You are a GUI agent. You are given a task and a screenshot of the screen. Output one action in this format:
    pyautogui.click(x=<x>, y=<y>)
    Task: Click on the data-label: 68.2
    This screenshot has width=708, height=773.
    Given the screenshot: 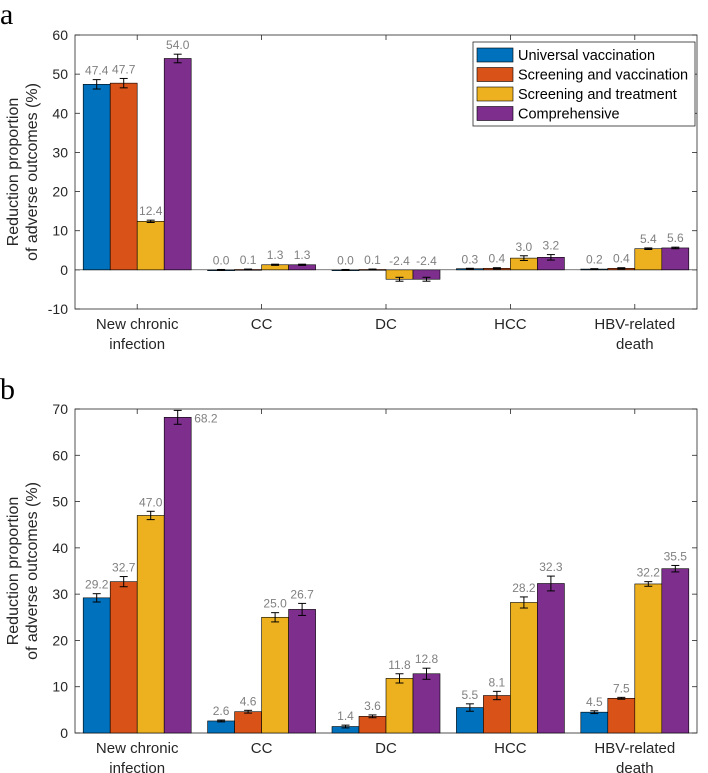 What is the action you would take?
    pyautogui.click(x=206, y=418)
    